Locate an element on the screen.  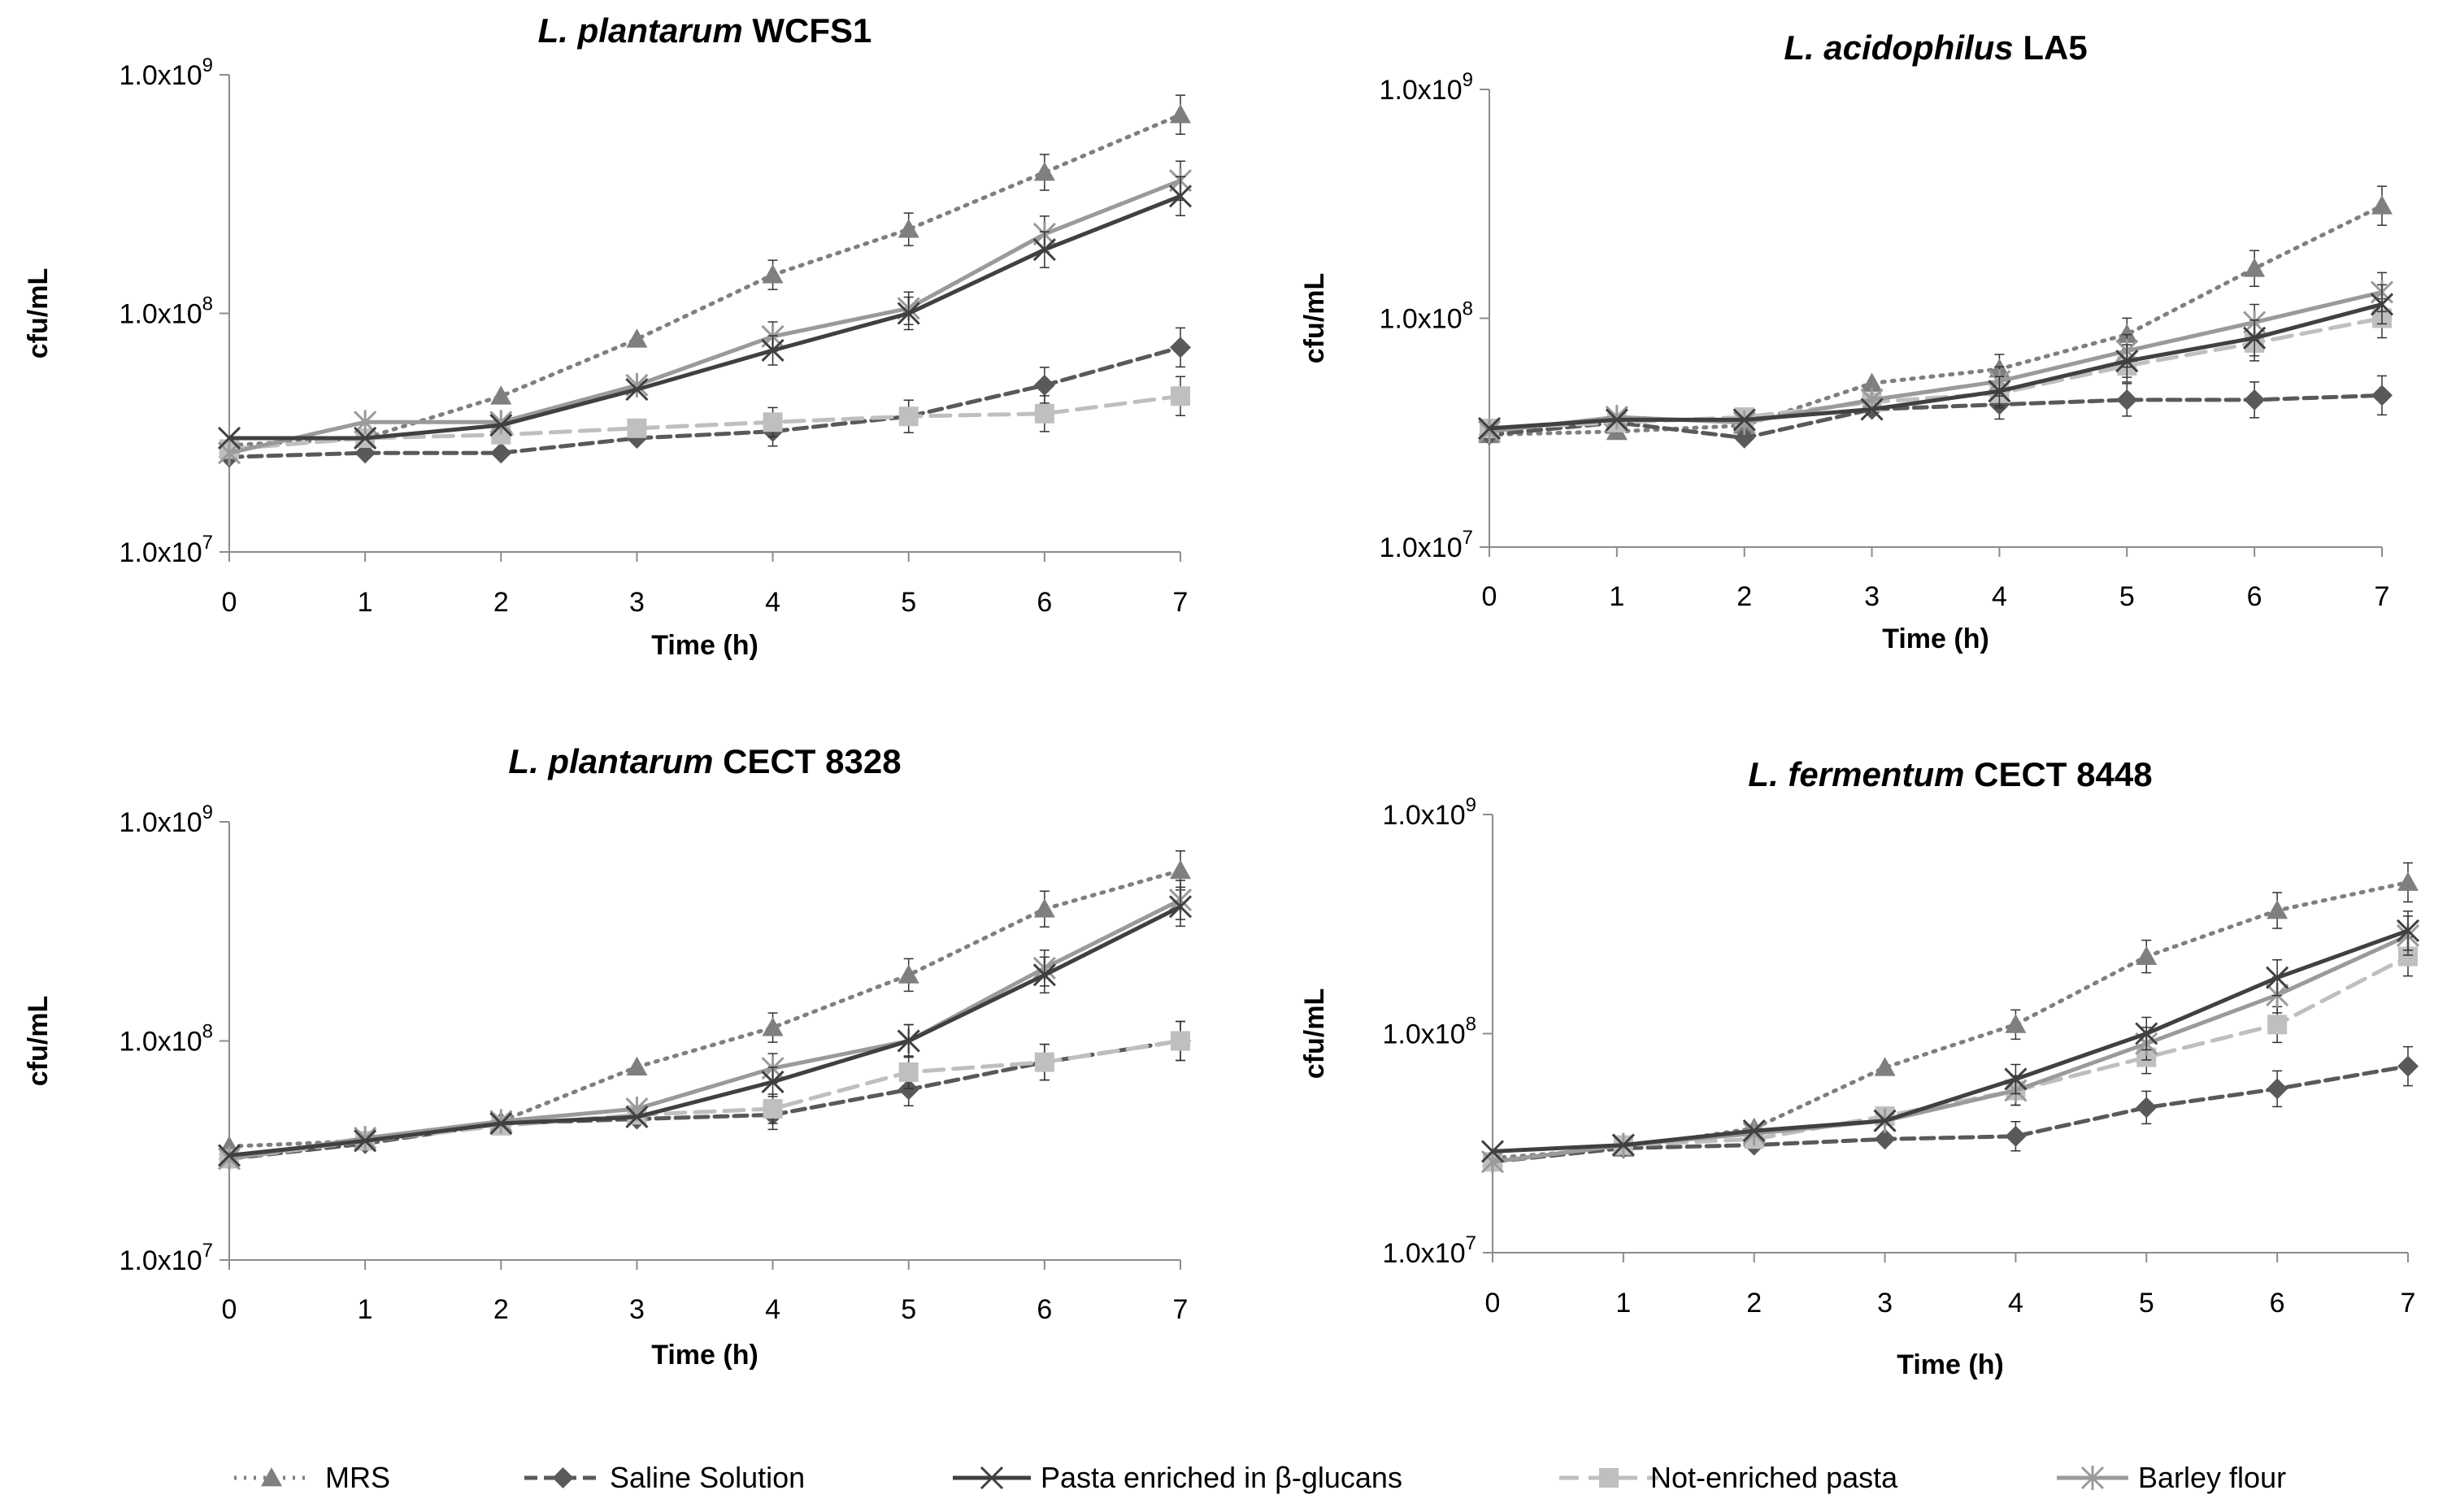
legend-item-mrs: MRS is located at coordinates (312, 1477).